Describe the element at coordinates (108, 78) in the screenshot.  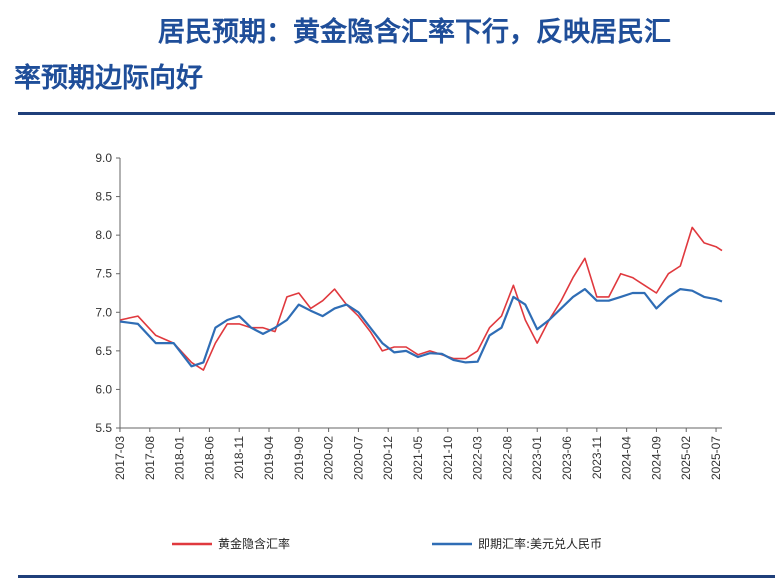
I see `page-title-line2: 率预期边际向好` at that location.